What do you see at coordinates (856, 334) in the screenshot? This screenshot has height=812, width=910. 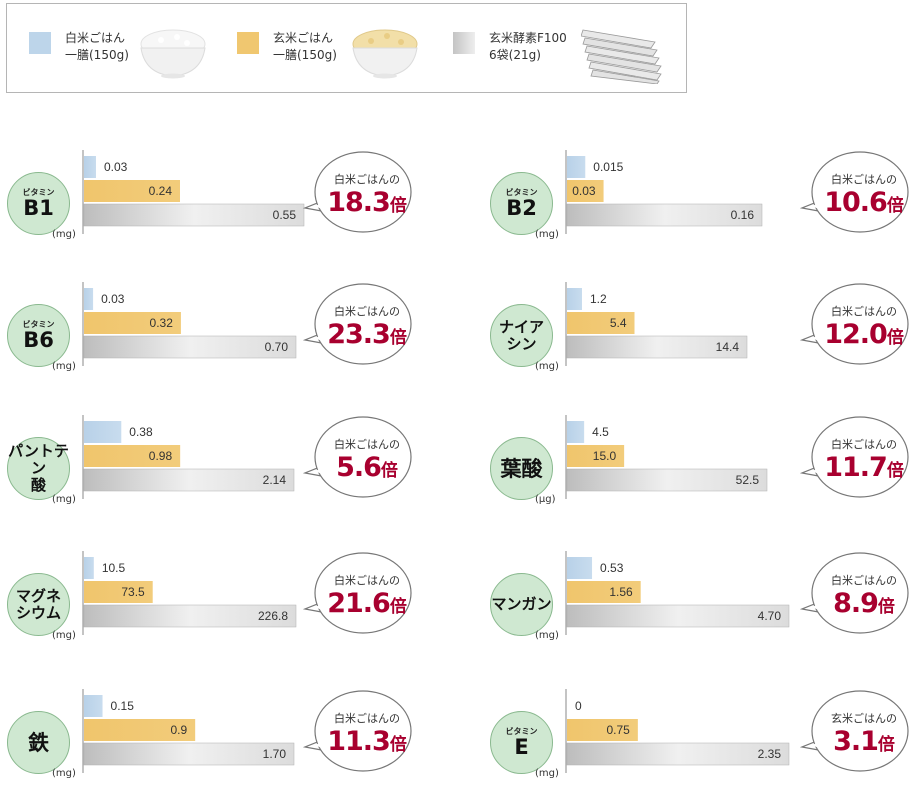 I see `callout-number: 12.0` at bounding box center [856, 334].